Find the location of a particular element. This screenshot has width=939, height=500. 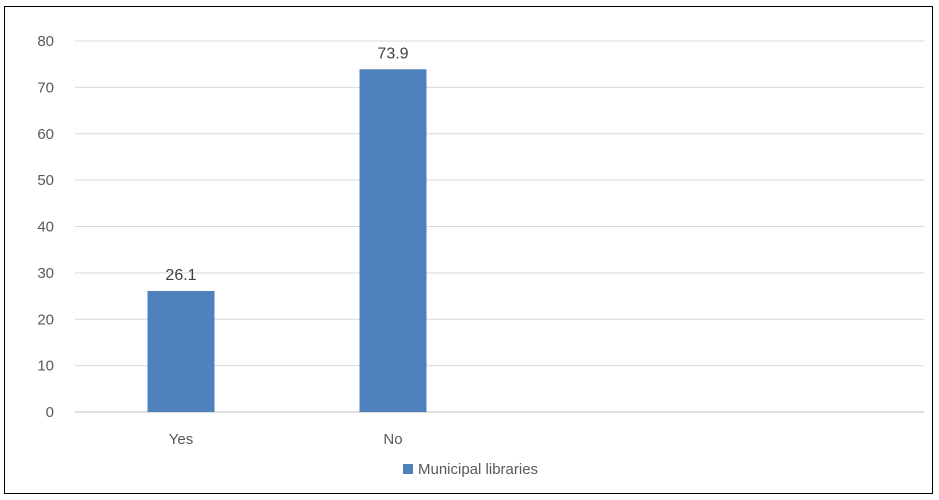

y-tick-label-70: 70 is located at coordinates (45, 87).